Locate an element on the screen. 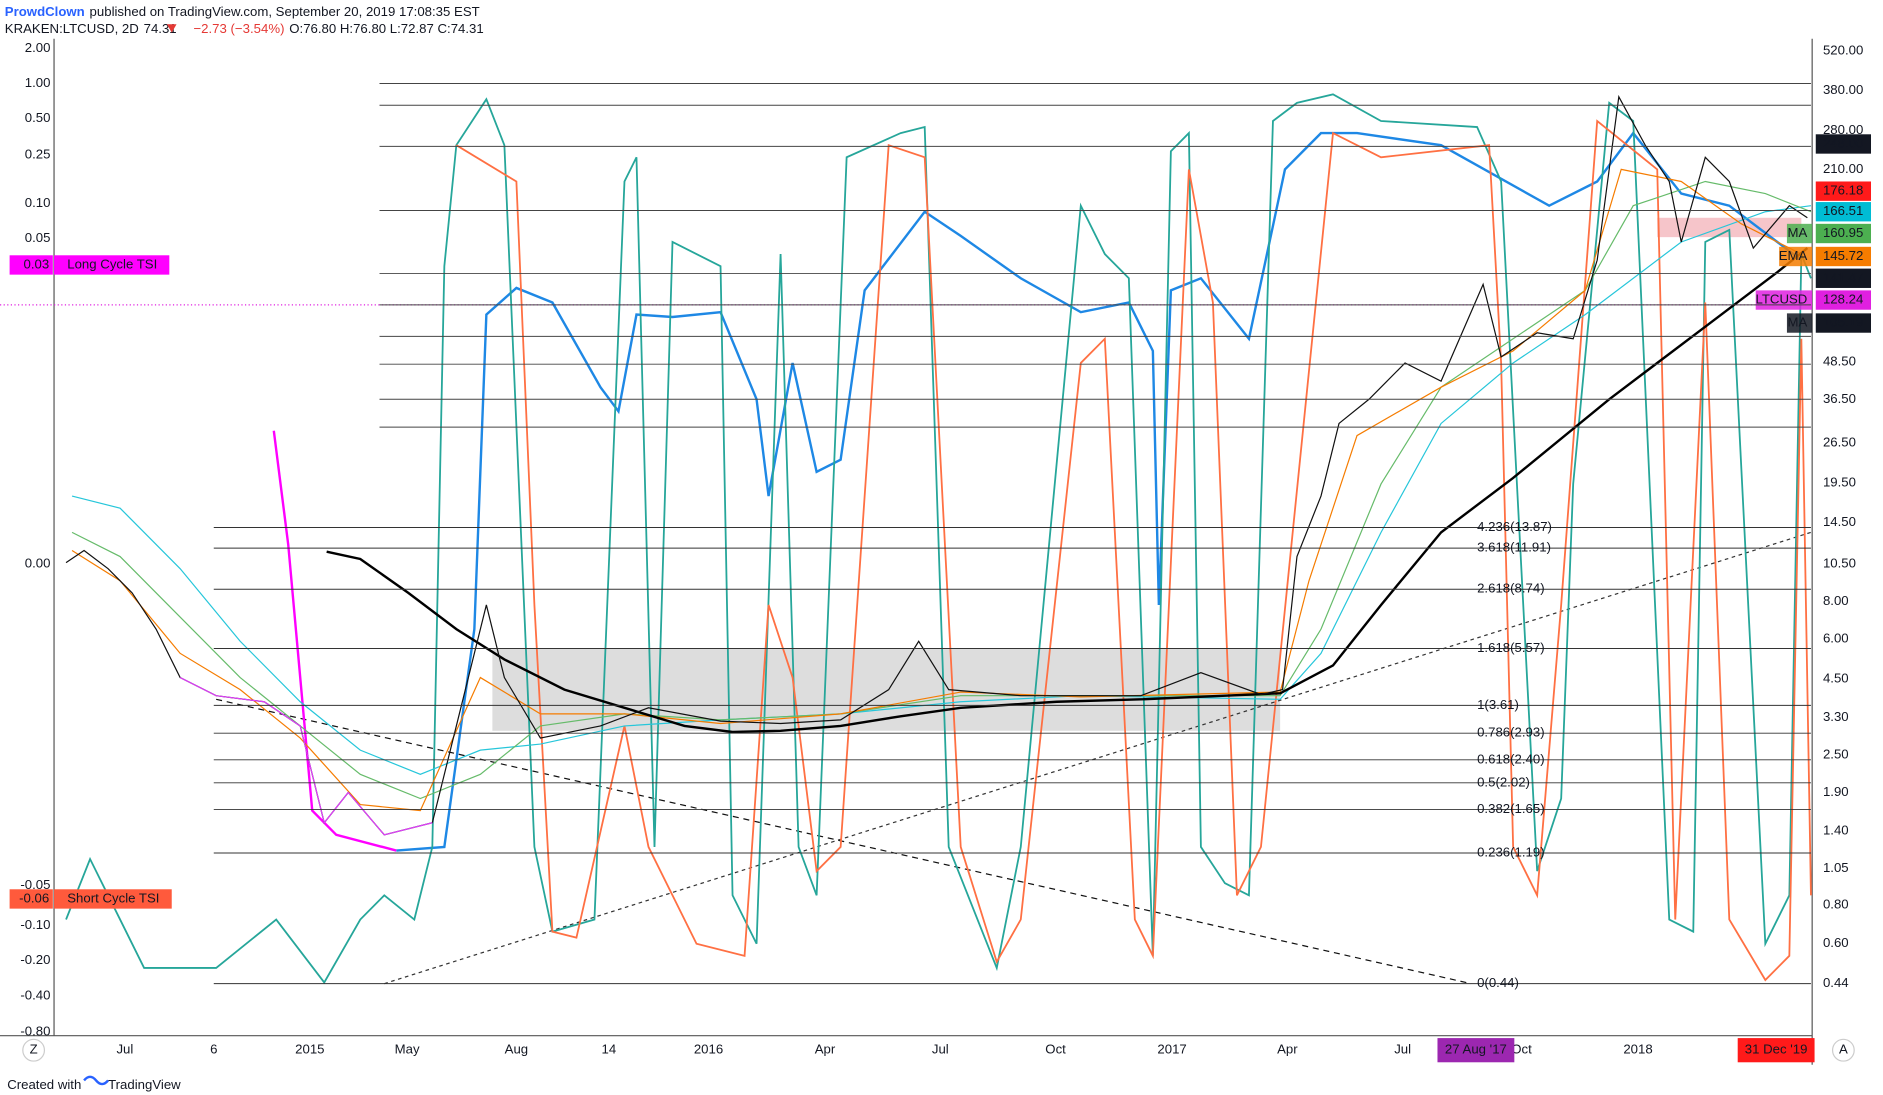 The image size is (1883, 1095). symbol: KRAKEN:LTCUSD, 2D is located at coordinates (72, 28).